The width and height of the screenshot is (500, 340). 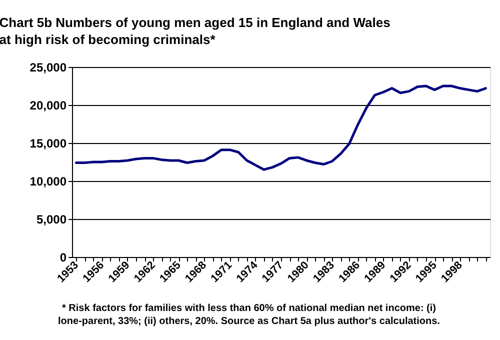 What do you see at coordinates (48, 143) in the screenshot?
I see `y-tick-label: 15,000` at bounding box center [48, 143].